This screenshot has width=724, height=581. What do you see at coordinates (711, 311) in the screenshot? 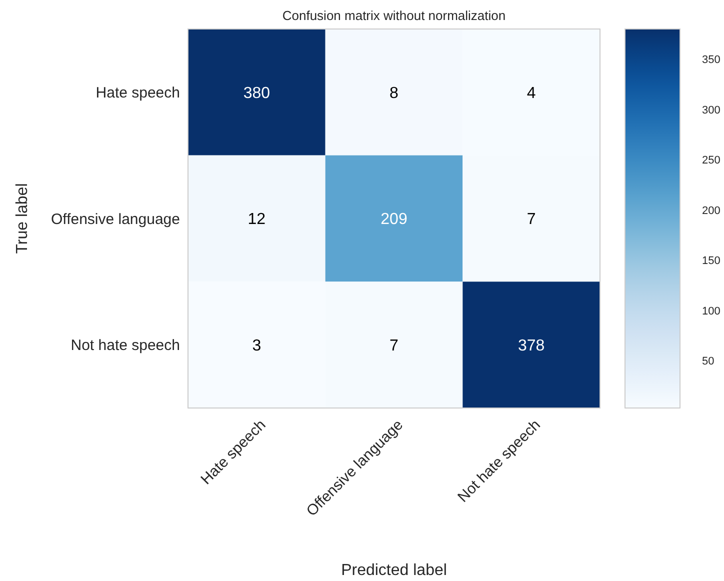
I see `color-bar-label: 100` at bounding box center [711, 311].